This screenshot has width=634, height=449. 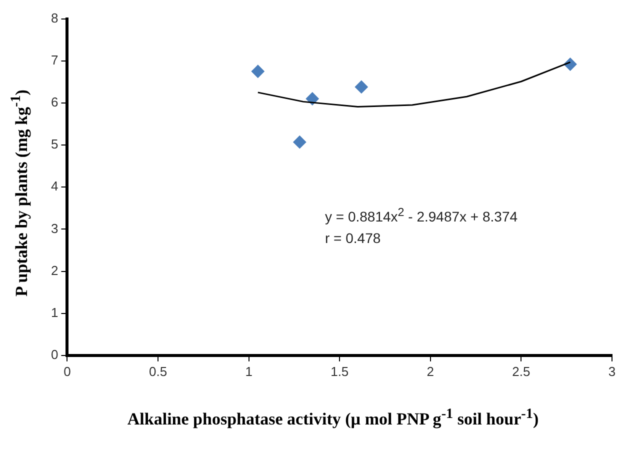 What do you see at coordinates (54, 102) in the screenshot?
I see `y-tick-label: 6` at bounding box center [54, 102].